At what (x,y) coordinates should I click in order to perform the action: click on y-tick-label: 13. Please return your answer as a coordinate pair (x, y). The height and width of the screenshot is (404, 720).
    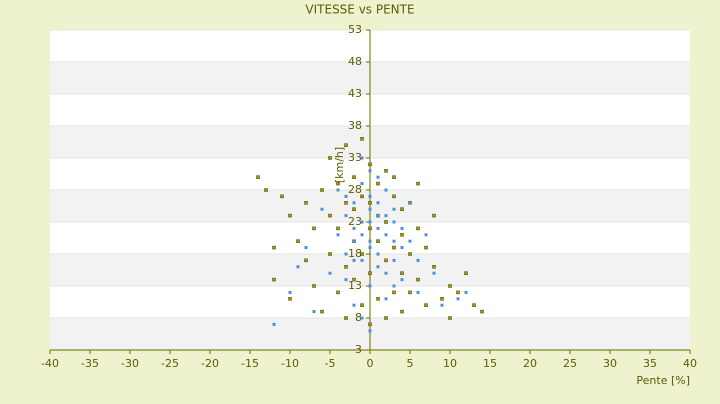
    Looking at the image, I should click on (355, 285).